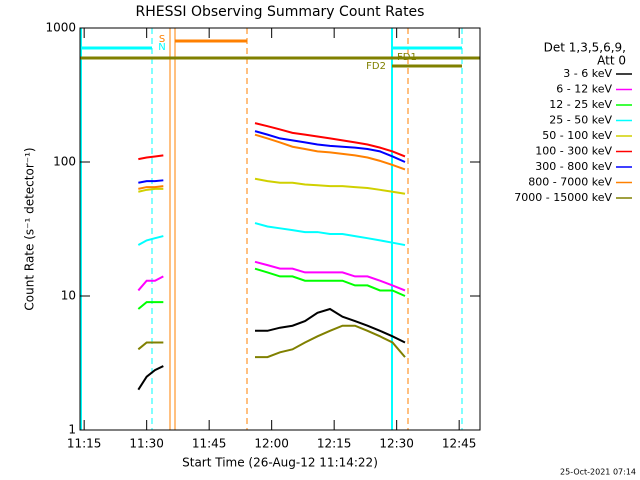 This screenshot has width=640, height=480. I want to click on legend-label: 12 - 25 keV, so click(580, 104).